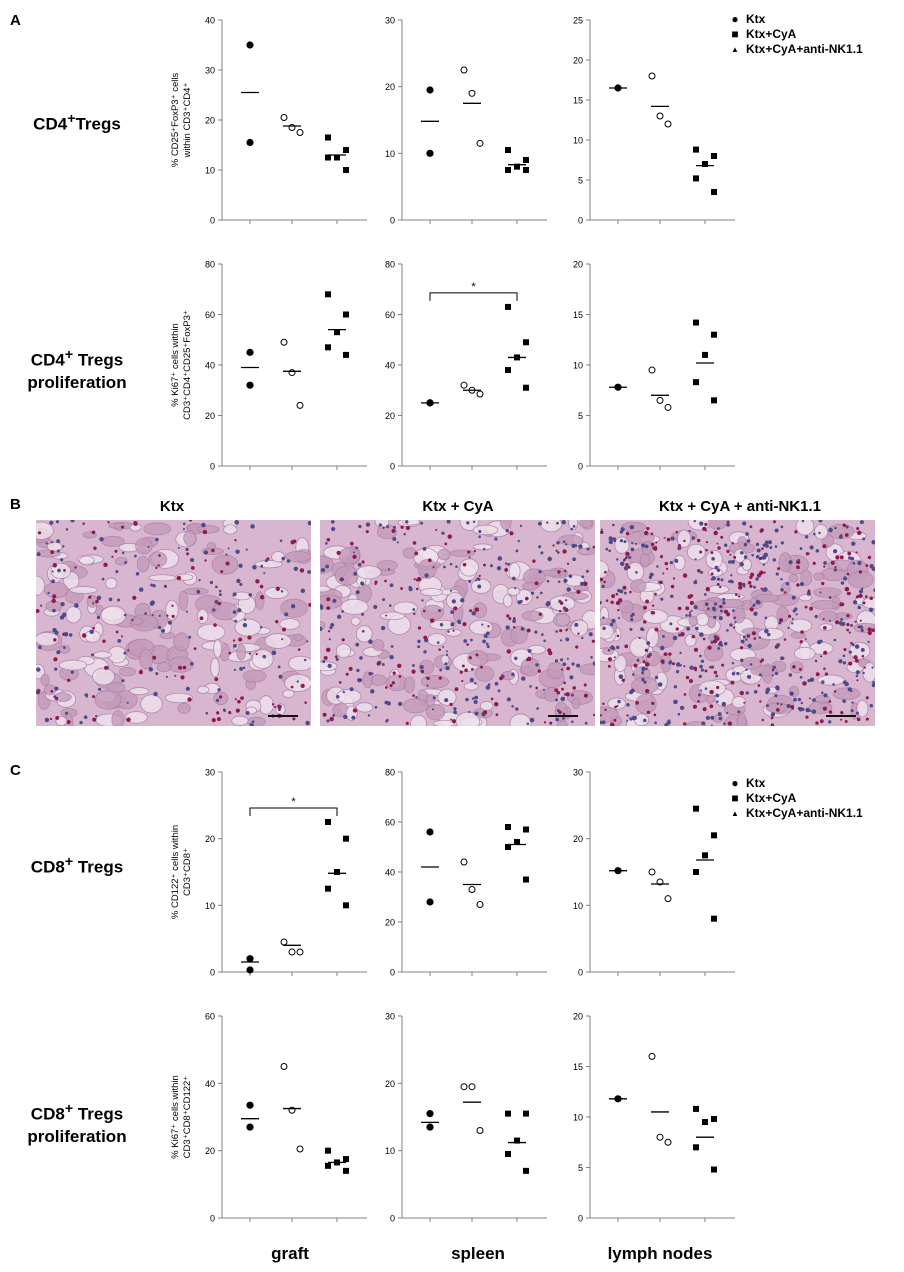 The image size is (904, 1272). I want to click on y-tick-label: 0, so click(392, 467).